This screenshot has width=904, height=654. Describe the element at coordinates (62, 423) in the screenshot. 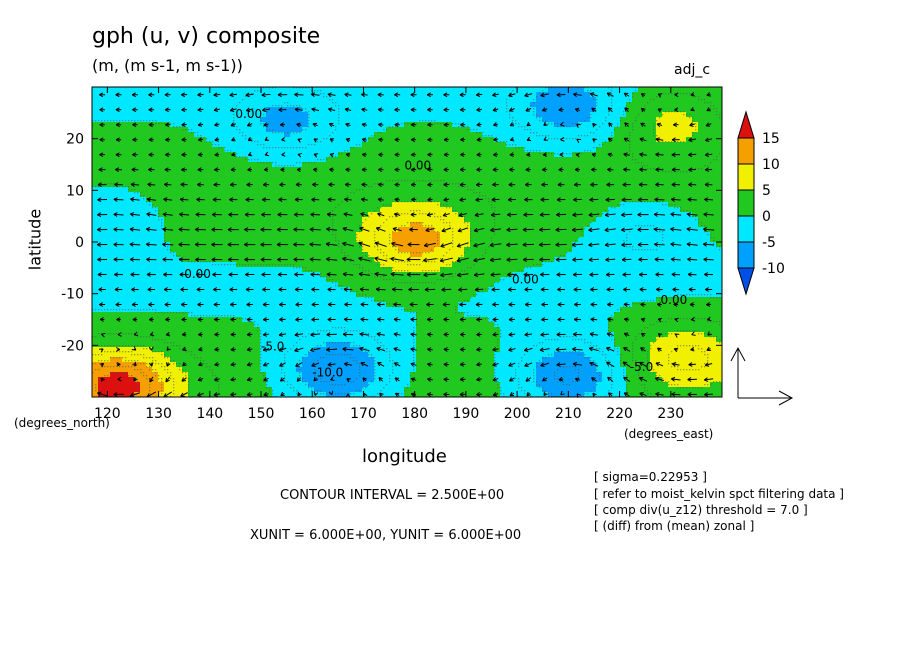

I see `y-unit-note: (degrees_north)` at that location.